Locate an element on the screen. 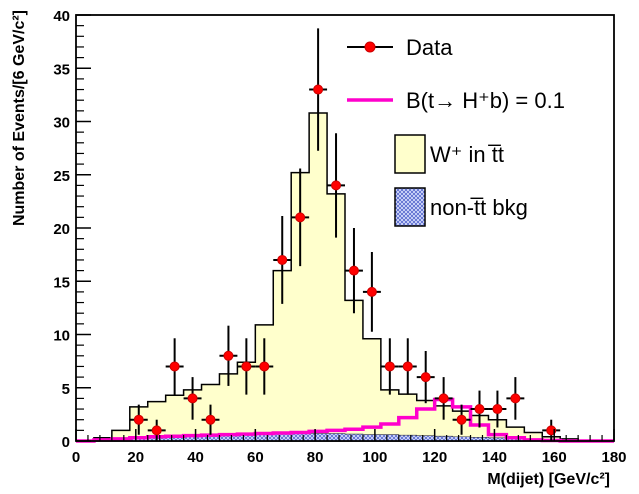  x-tick-label: 60 is located at coordinates (255, 457).